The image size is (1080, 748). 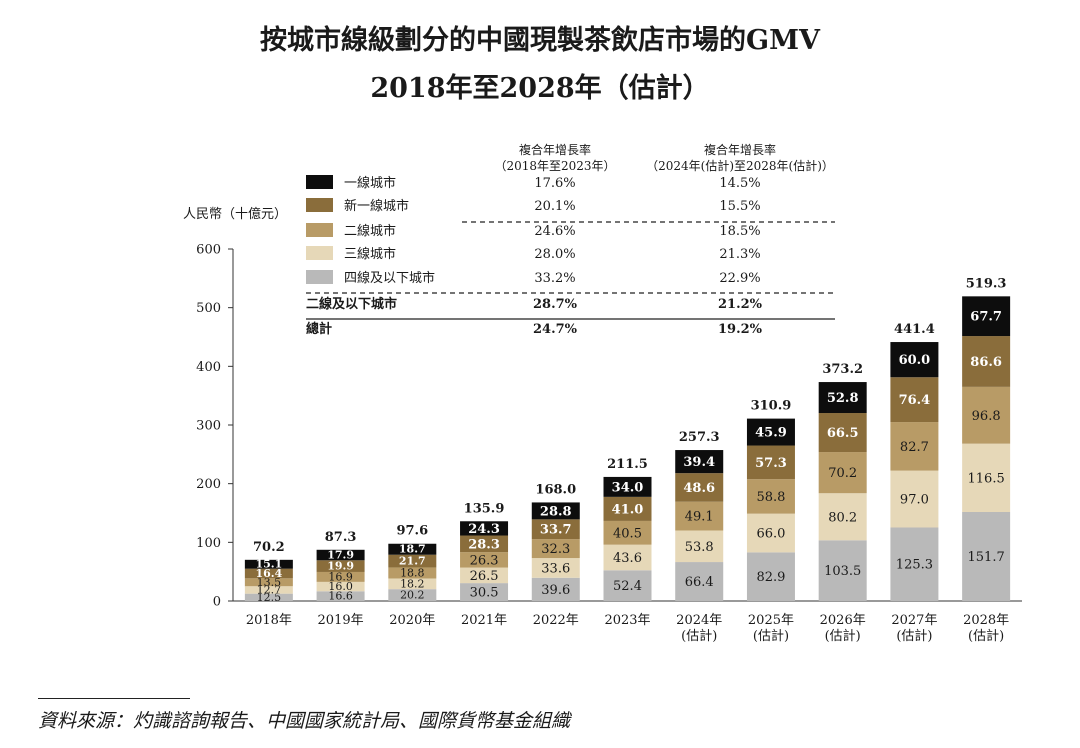 I want to click on bar-total-label: 135.9, so click(x=484, y=508).